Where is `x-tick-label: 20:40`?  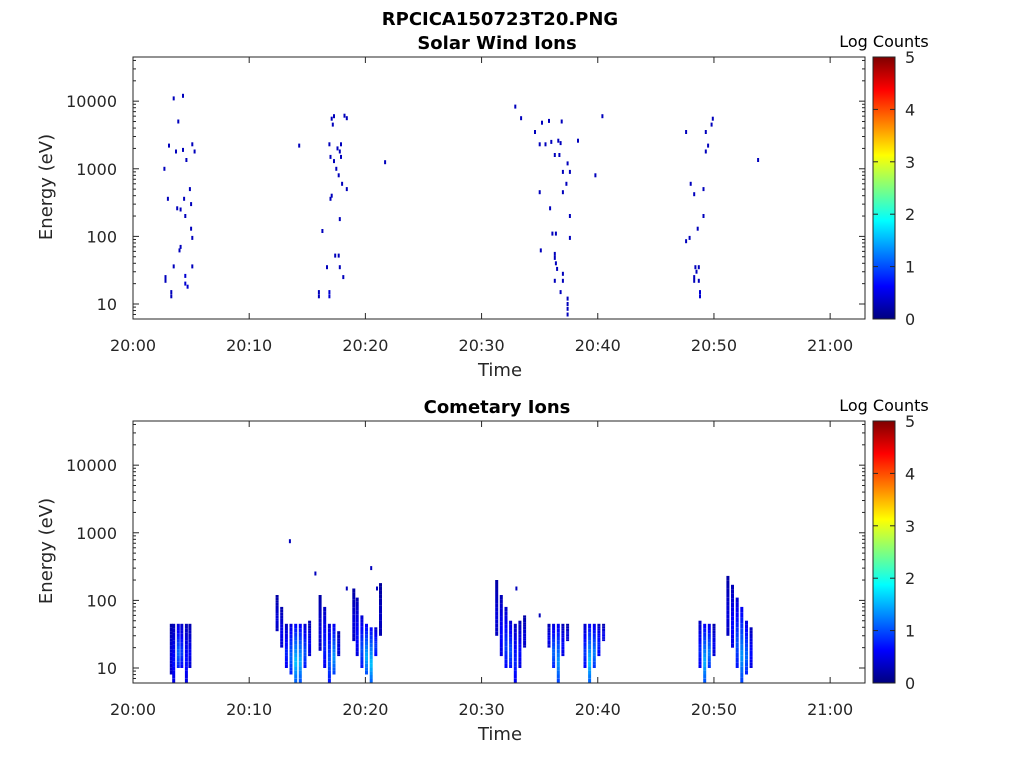 x-tick-label: 20:40 is located at coordinates (598, 709).